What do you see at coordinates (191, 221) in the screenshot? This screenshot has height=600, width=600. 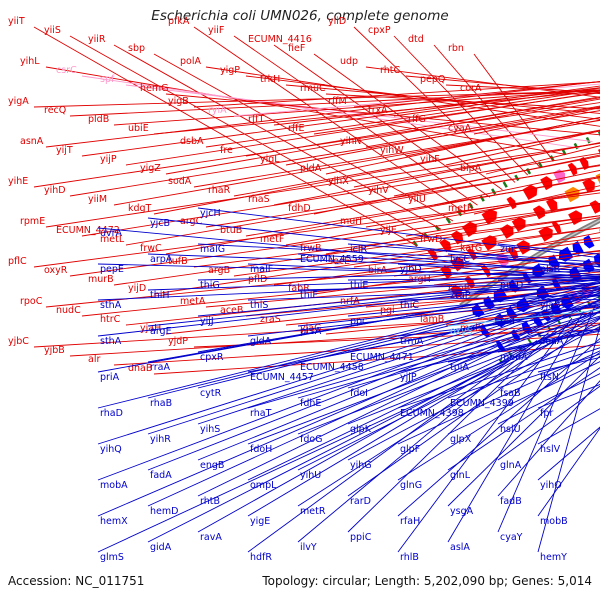 I see `gene-label-forward: argC` at bounding box center [191, 221].